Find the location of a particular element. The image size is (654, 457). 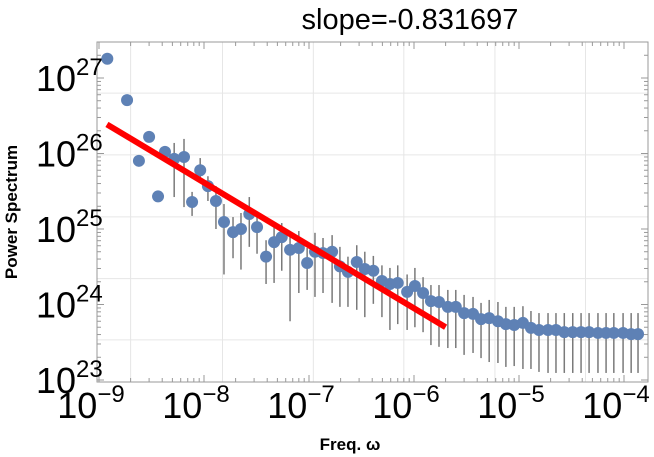

chart-title: slope=-0.831697 is located at coordinates (410, 20).